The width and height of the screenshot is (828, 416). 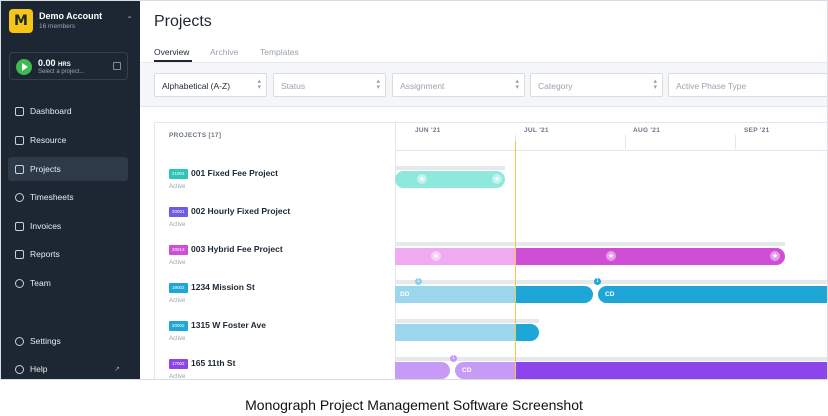 What do you see at coordinates (24, 67) in the screenshot?
I see `play-icon` at bounding box center [24, 67].